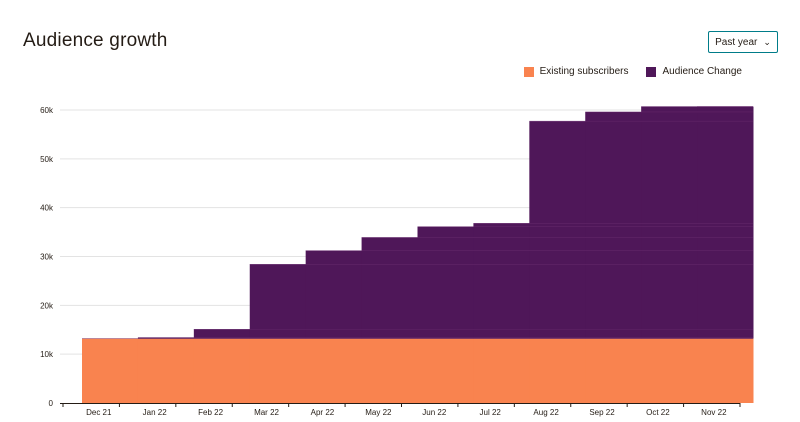  What do you see at coordinates (266, 412) in the screenshot?
I see `x-tick-label: Mar 22` at bounding box center [266, 412].